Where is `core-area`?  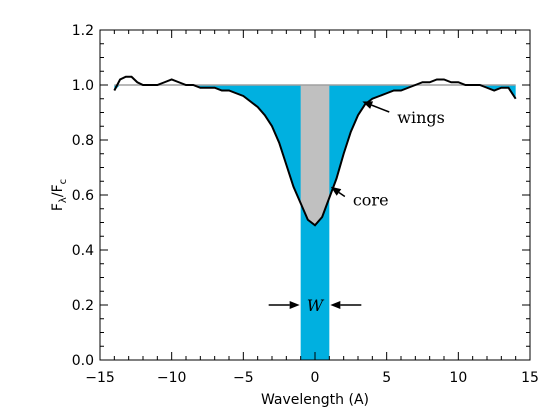 core-area is located at coordinates (315, 155).